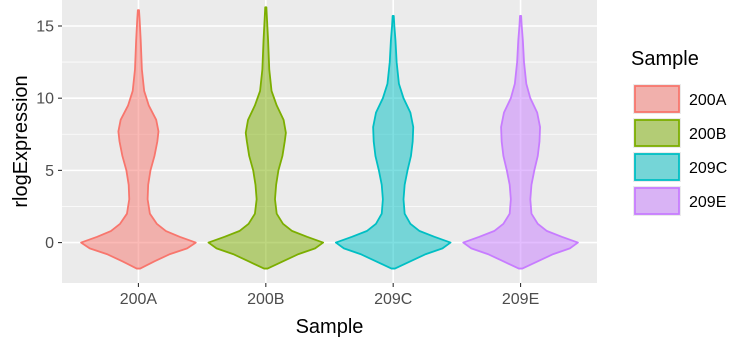 The image size is (740, 349). What do you see at coordinates (657, 99) in the screenshot?
I see `legend-key-200a` at bounding box center [657, 99].